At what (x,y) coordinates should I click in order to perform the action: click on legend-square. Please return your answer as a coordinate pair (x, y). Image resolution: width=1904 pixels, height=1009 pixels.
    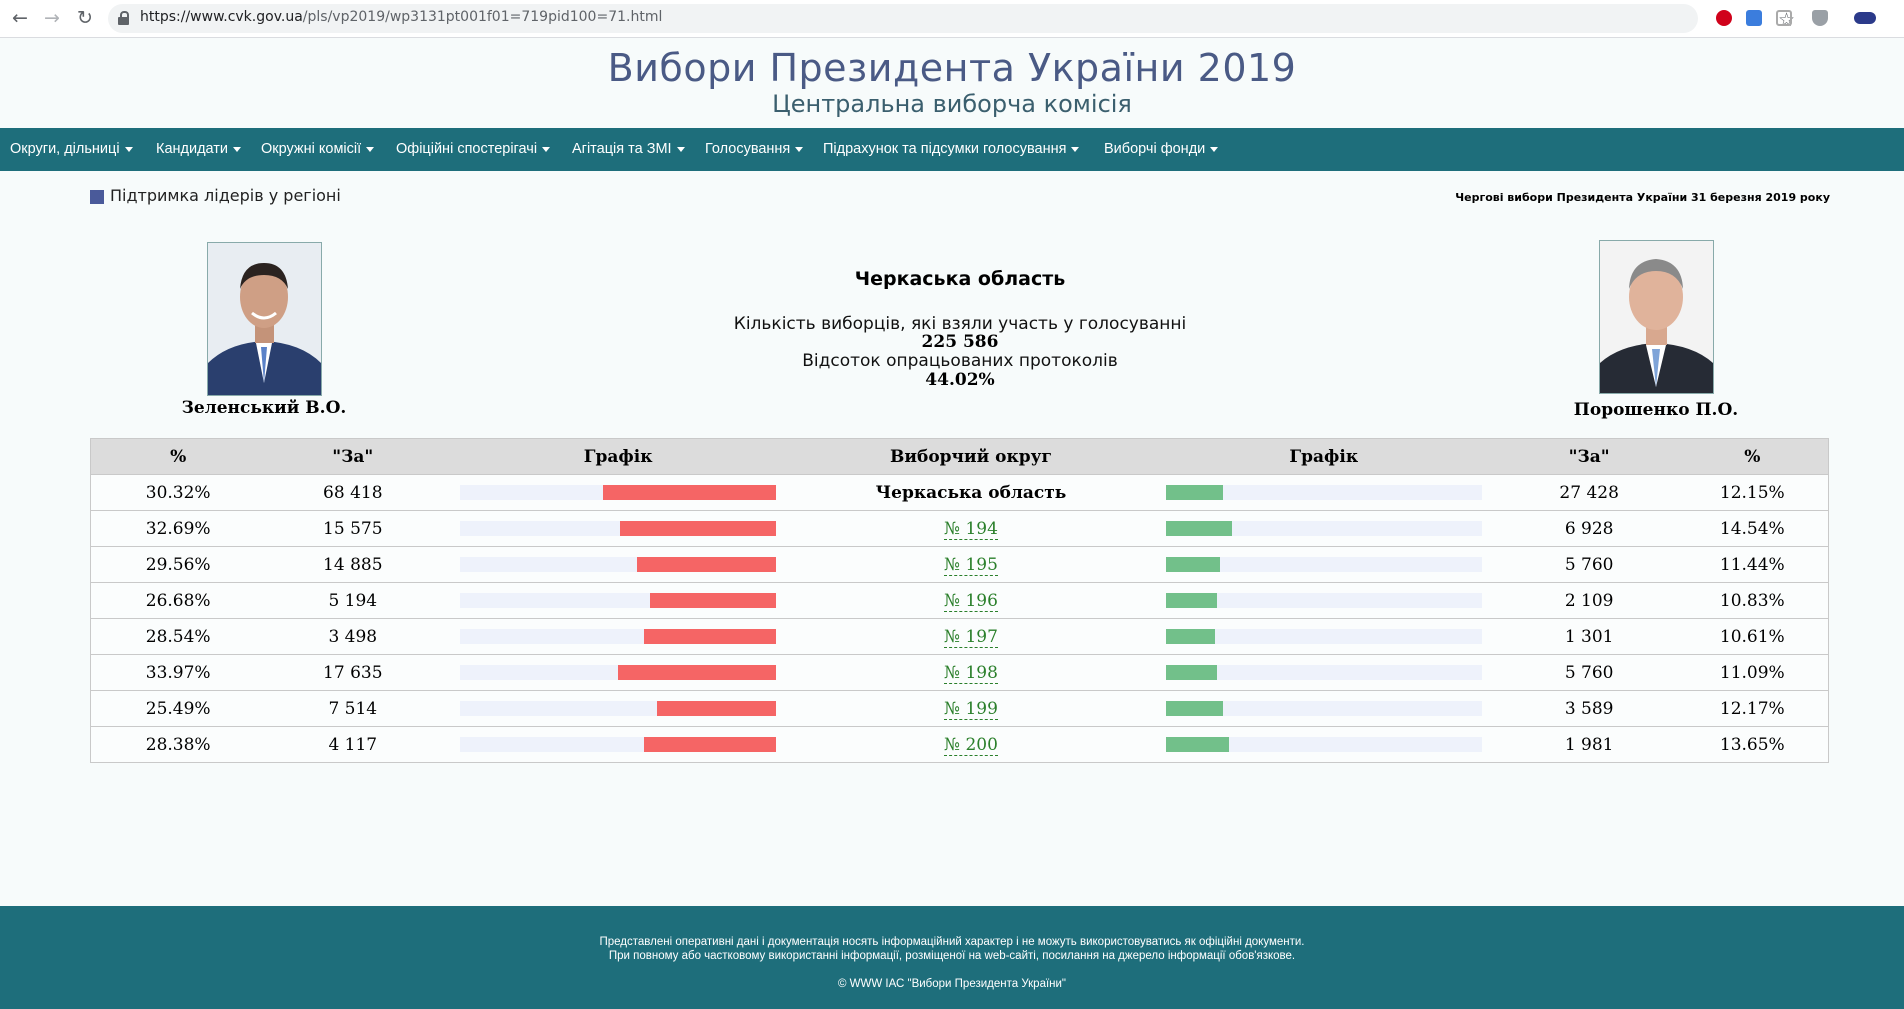
    Looking at the image, I should click on (97, 197).